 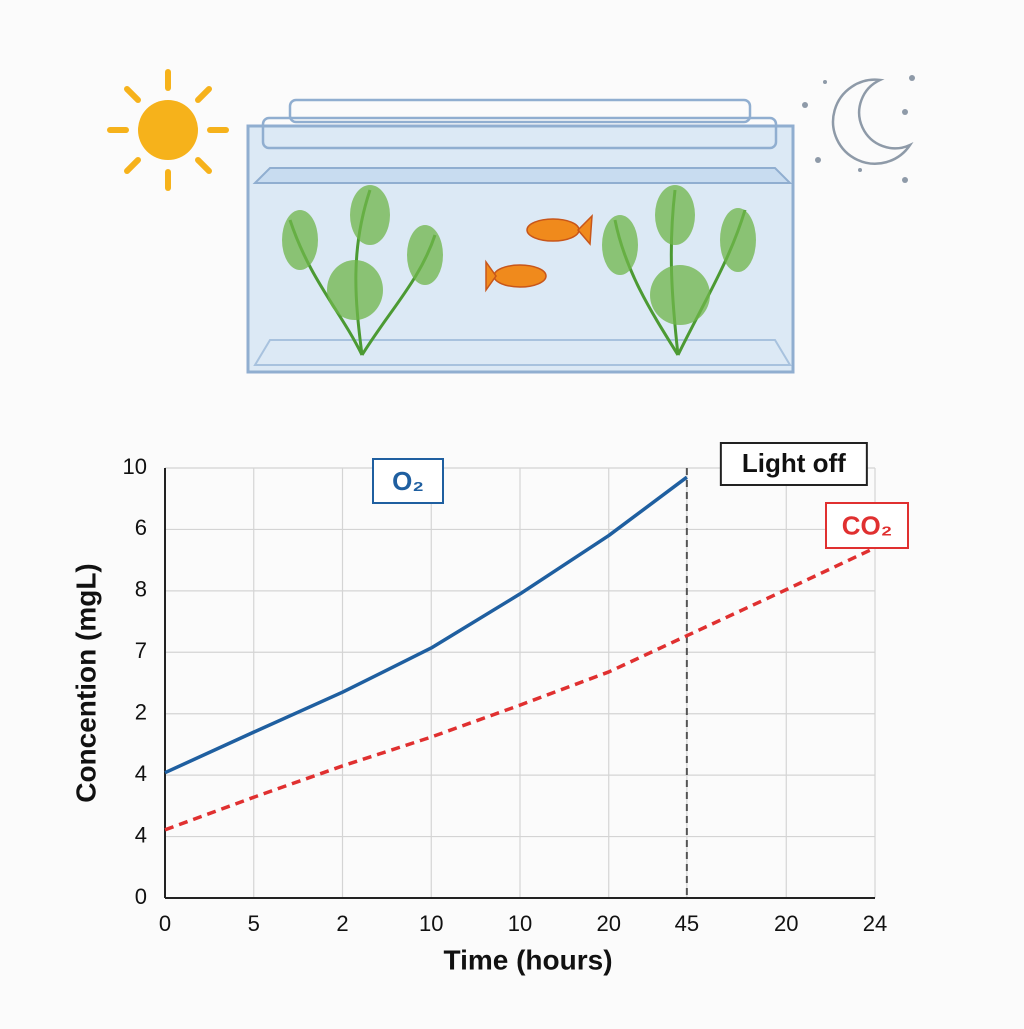 What do you see at coordinates (165, 923) in the screenshot?
I see `x-tick-label: 0` at bounding box center [165, 923].